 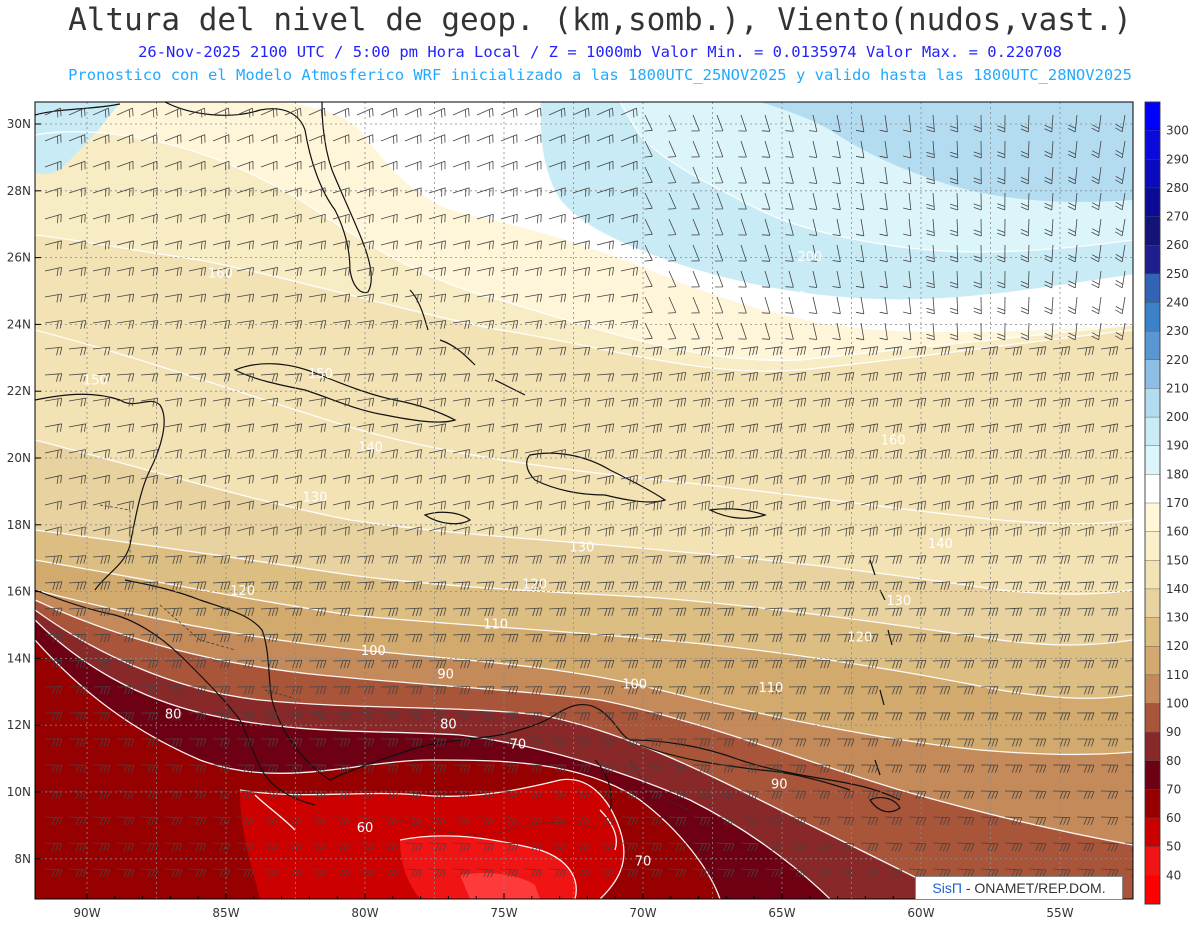 I want to click on lon-label: 60W, so click(x=920, y=913).